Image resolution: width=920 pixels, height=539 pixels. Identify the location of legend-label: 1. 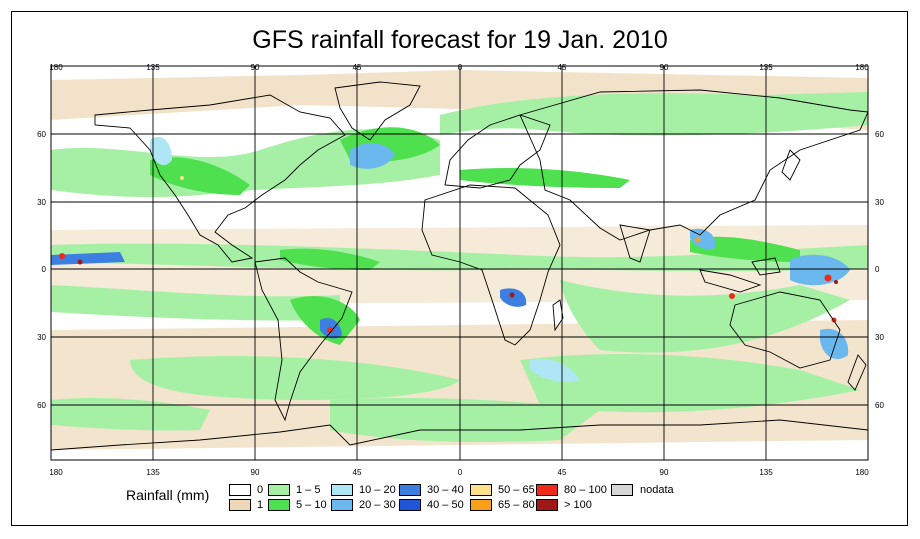
(260, 505).